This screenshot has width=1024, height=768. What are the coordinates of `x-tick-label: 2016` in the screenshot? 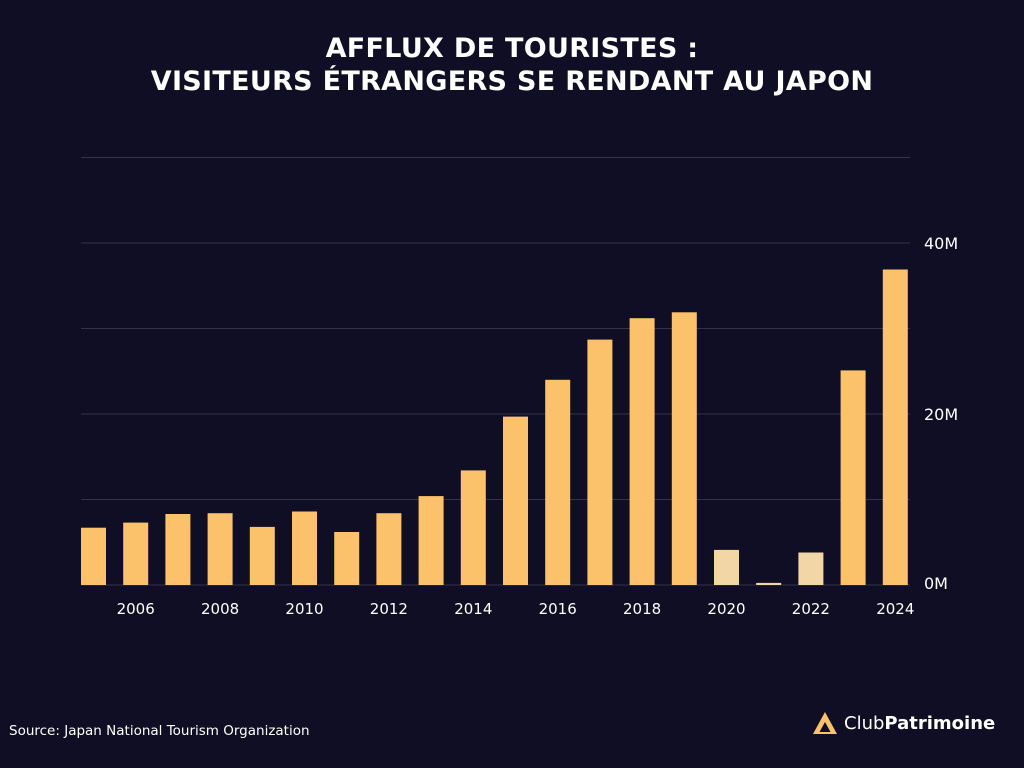 It's located at (558, 609).